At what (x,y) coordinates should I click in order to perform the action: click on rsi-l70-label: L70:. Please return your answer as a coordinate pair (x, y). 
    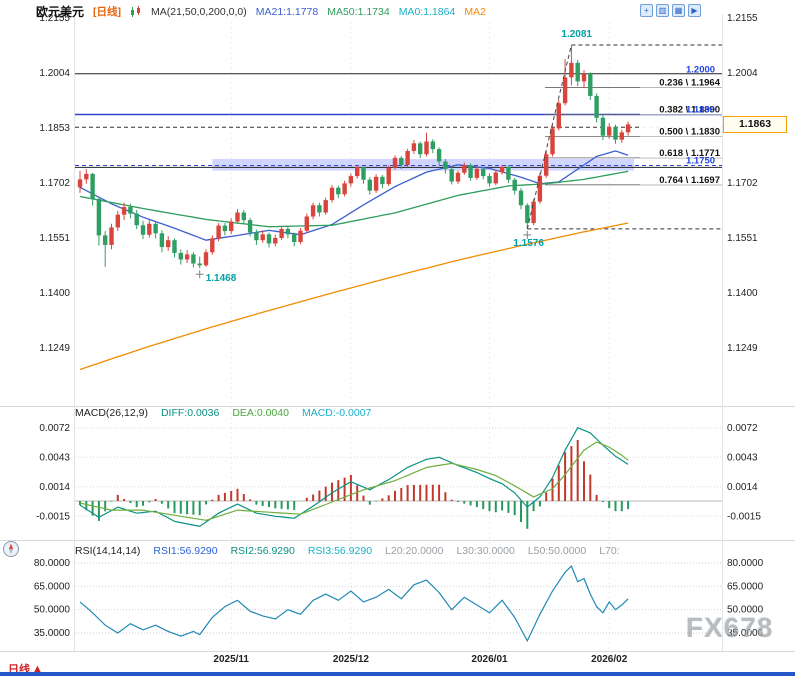
    Looking at the image, I should click on (609, 551).